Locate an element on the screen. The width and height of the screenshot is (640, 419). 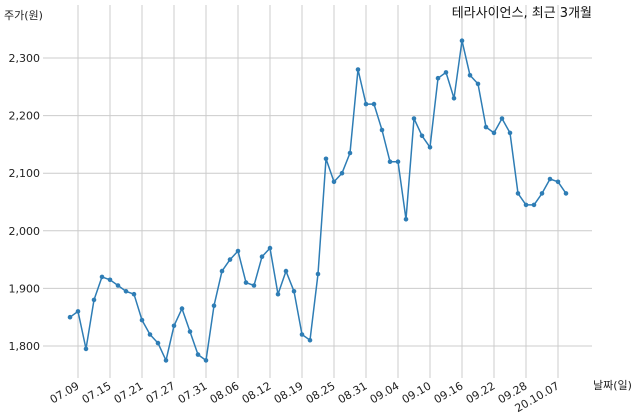
x-tick-label: 07.27 is located at coordinates (161, 392).